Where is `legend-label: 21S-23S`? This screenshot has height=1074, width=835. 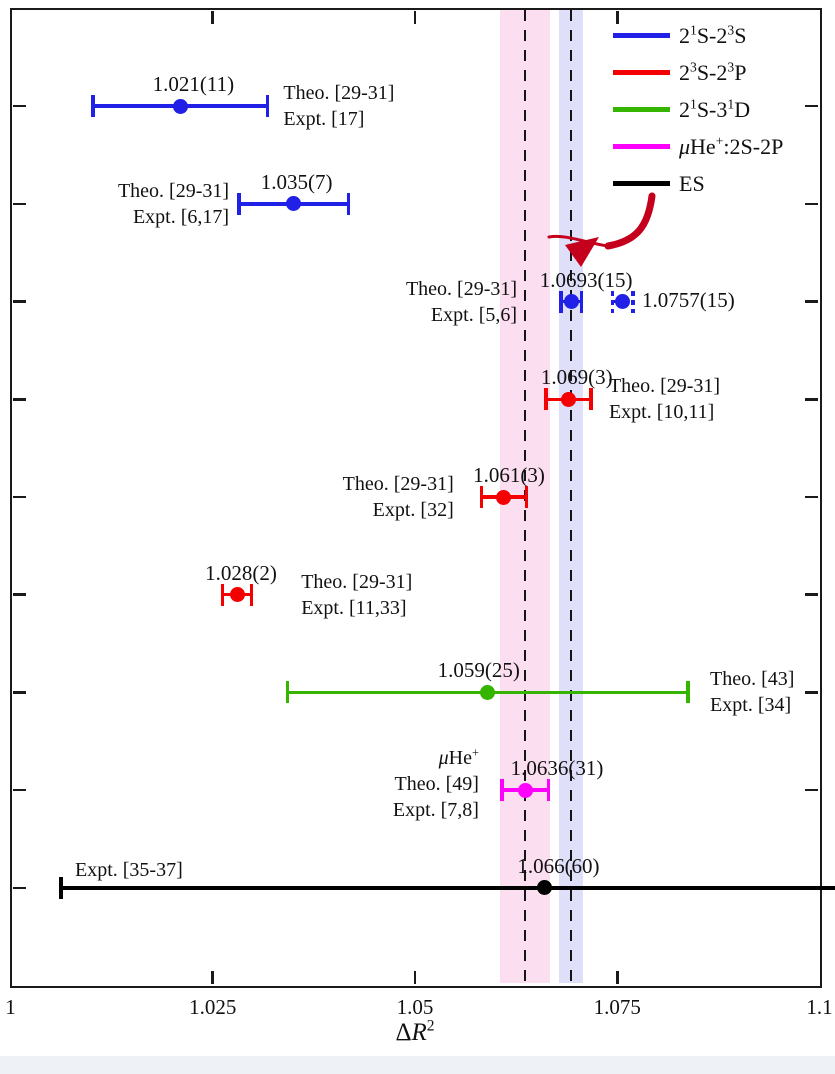 legend-label: 21S-23S is located at coordinates (712, 36).